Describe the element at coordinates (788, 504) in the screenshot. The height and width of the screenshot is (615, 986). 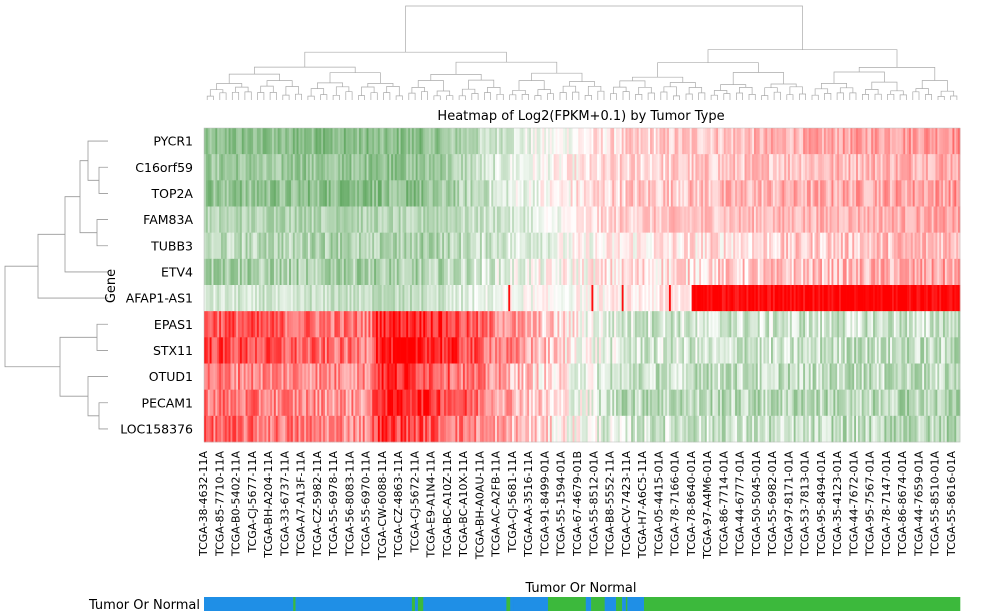
I see `sample-label: TCGA-97-8171-01A` at that location.